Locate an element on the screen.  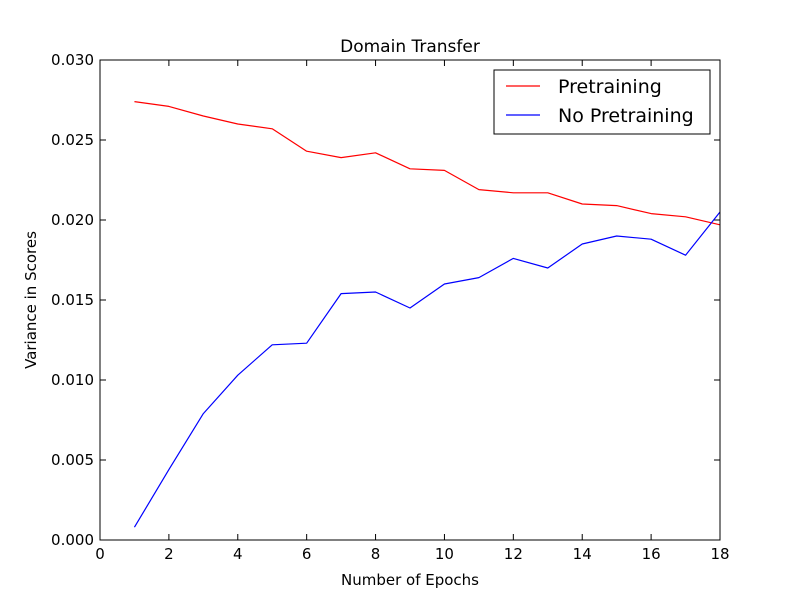
x-tick-label: 12 is located at coordinates (513, 554).